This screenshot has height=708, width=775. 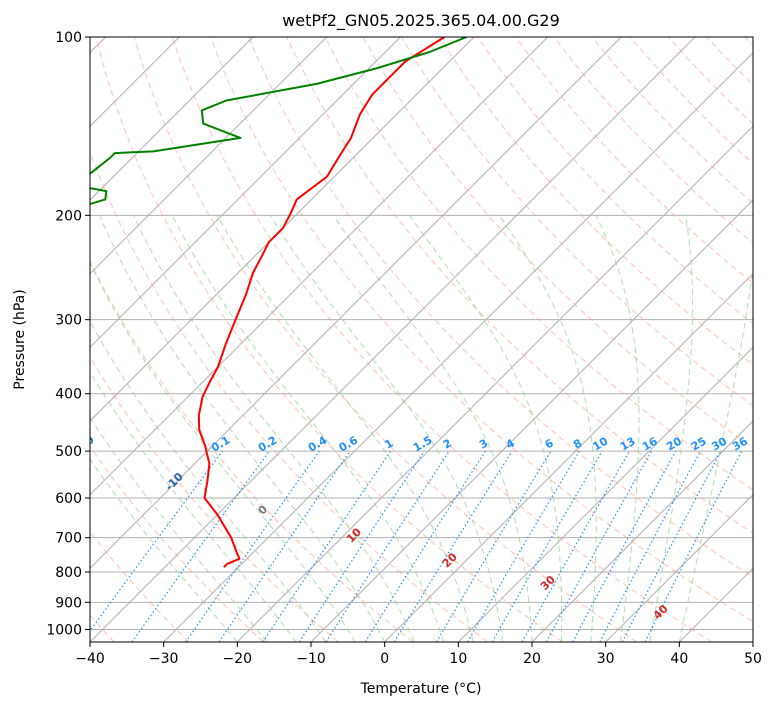 What do you see at coordinates (90, 659) in the screenshot?
I see `x-tick-label: −40` at bounding box center [90, 659].